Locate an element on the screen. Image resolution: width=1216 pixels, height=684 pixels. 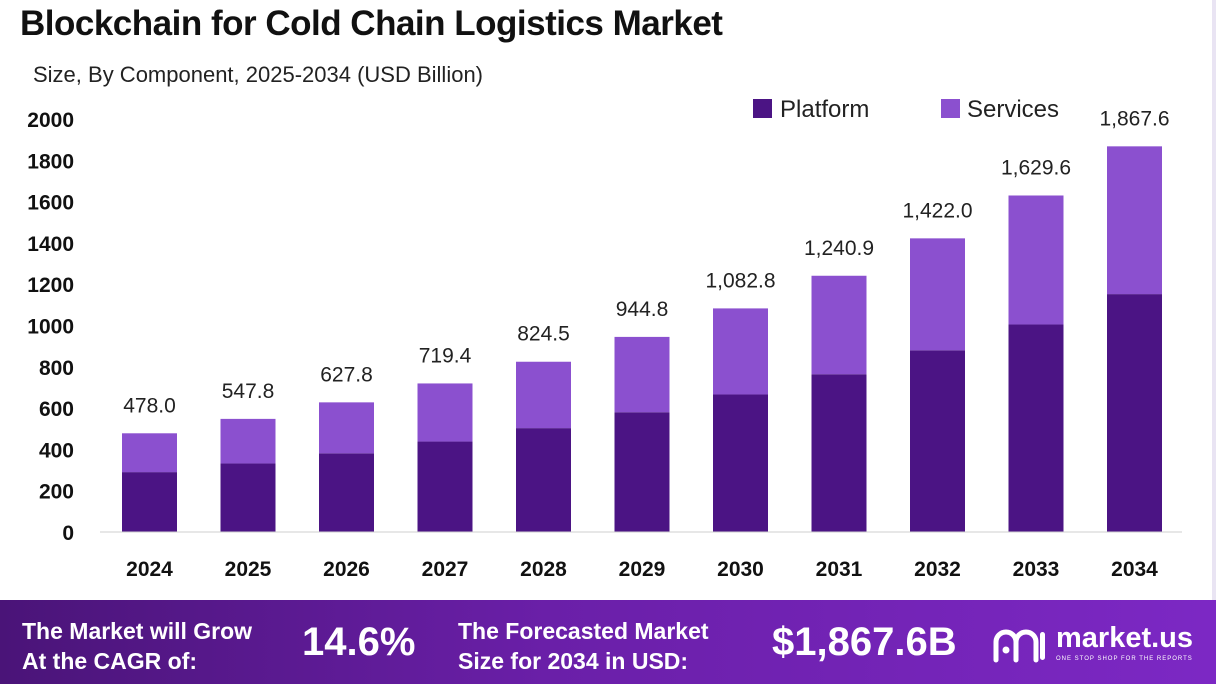
bar-services-2030 is located at coordinates (740, 351).